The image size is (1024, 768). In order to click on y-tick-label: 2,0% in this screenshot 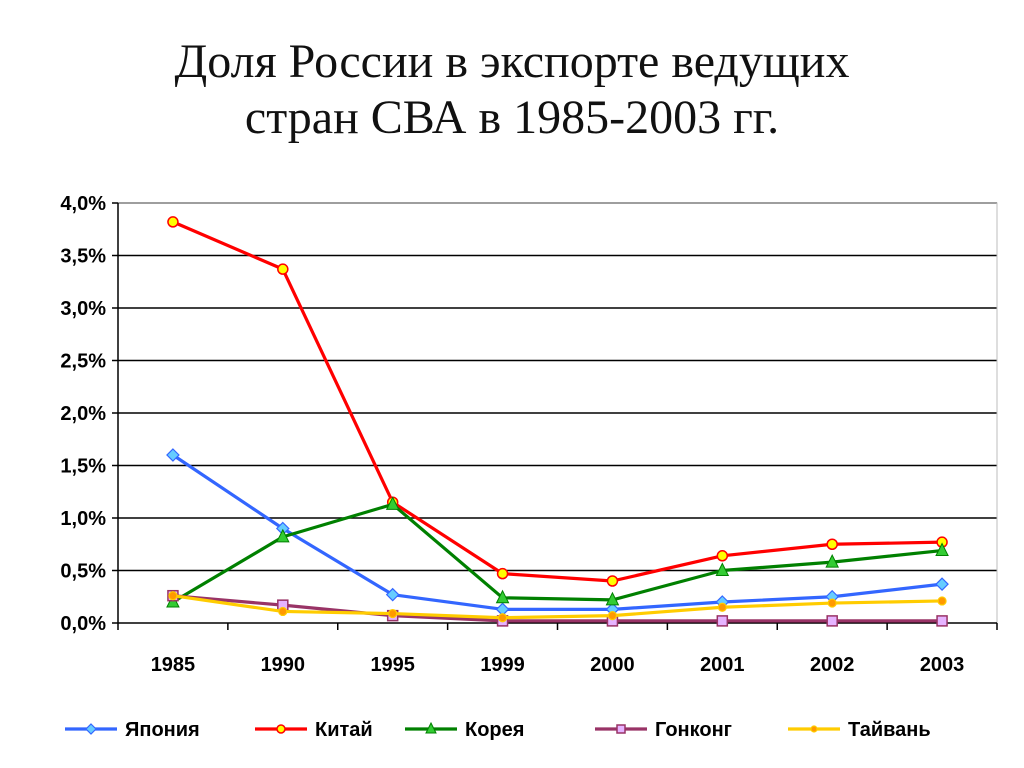, I will do `click(83, 414)`.